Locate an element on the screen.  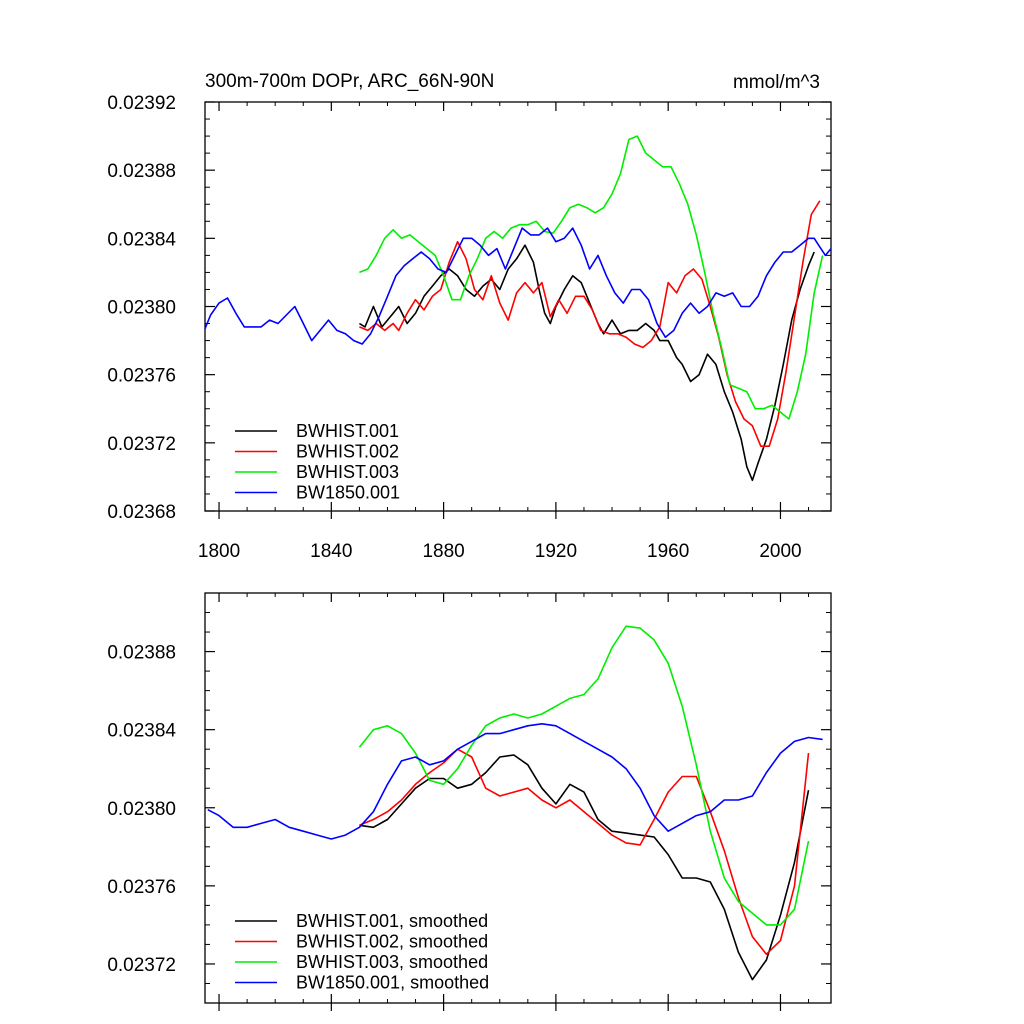
legend-label: BW1850.001, smoothed is located at coordinates (392, 983).